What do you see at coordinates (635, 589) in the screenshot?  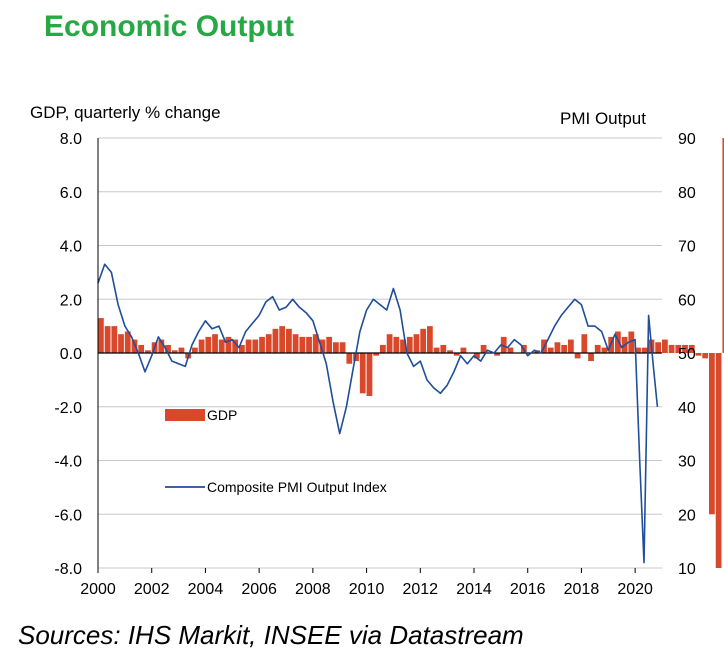 I see `x-tick-label: 2020` at bounding box center [635, 589].